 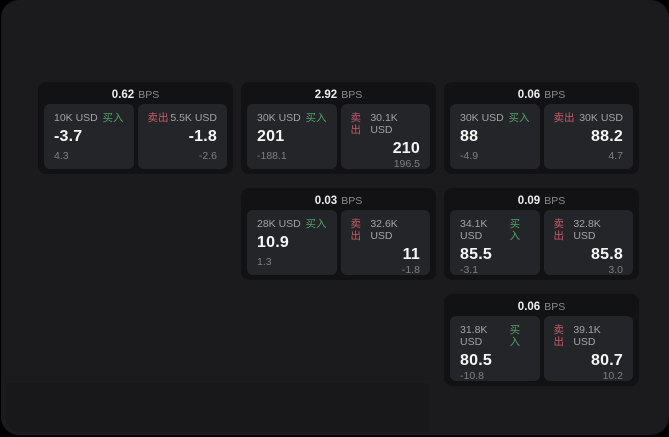 I want to click on sell-amount: 32.6K USD, so click(x=384, y=230).